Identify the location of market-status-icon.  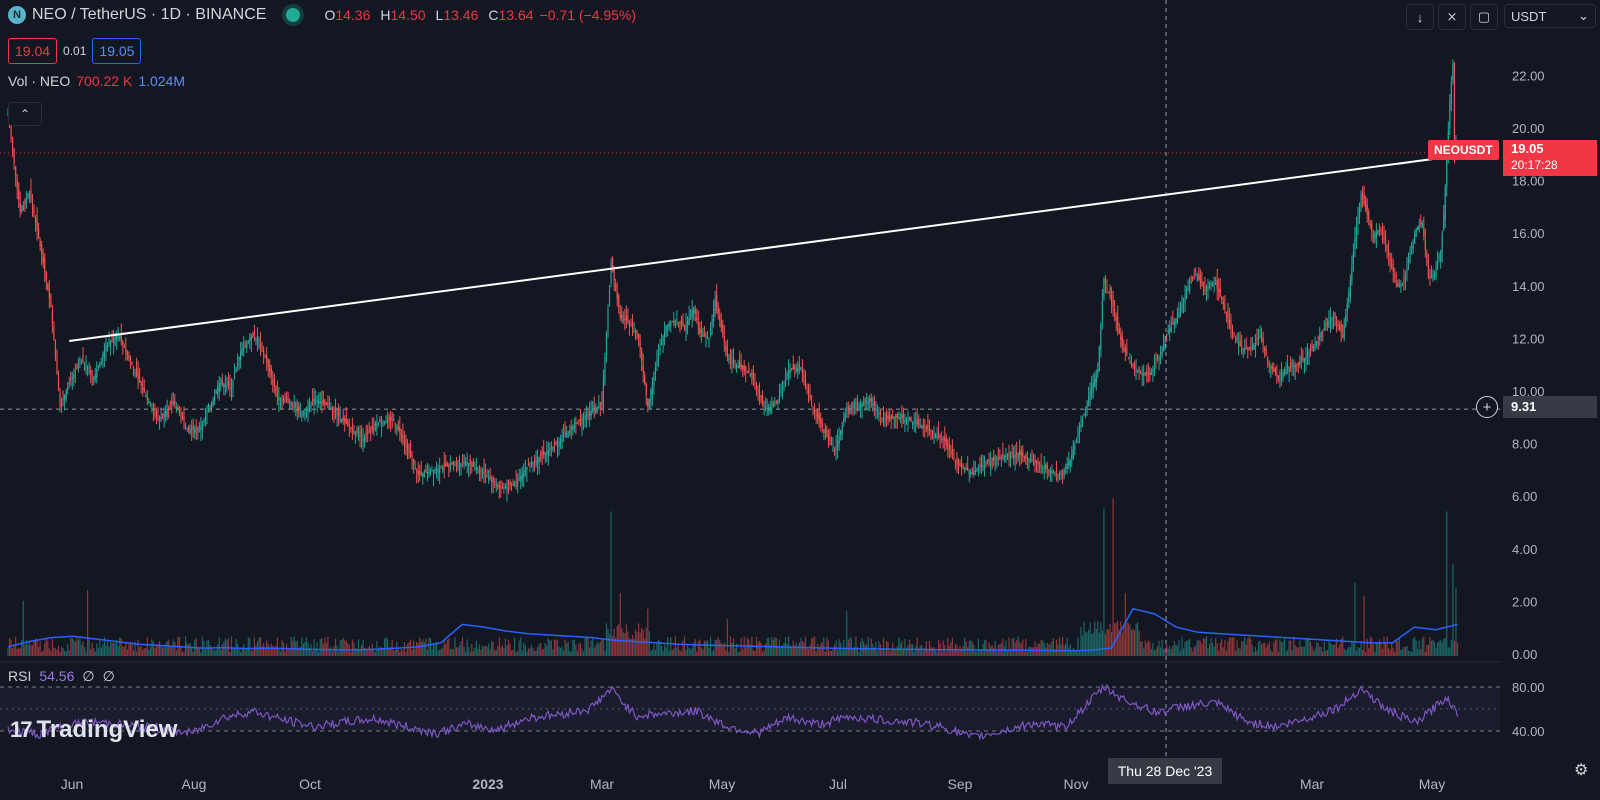
(293, 15).